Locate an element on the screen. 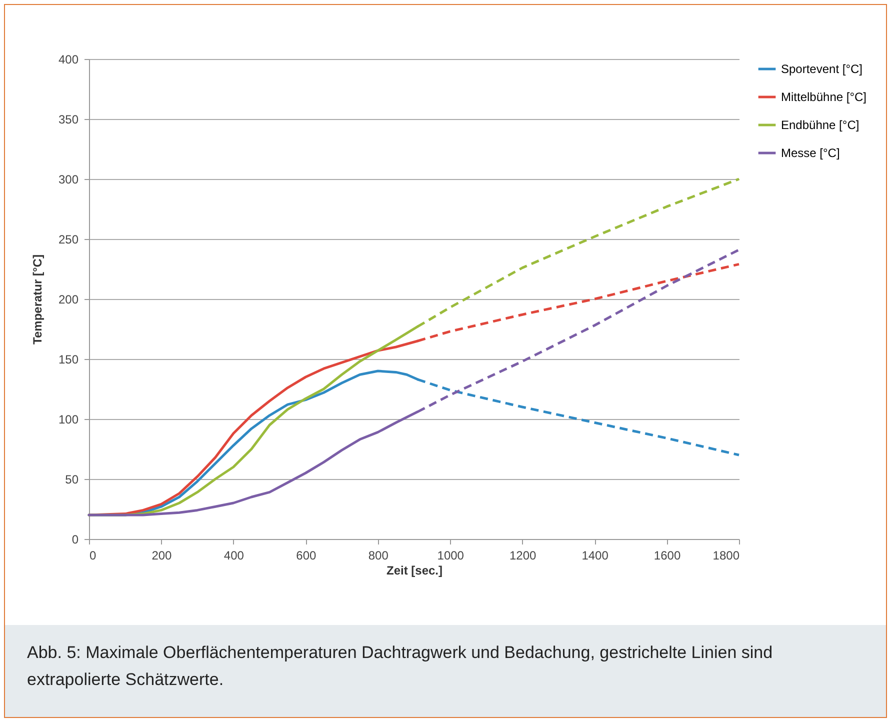  x-tick-label: 0 is located at coordinates (93, 555).